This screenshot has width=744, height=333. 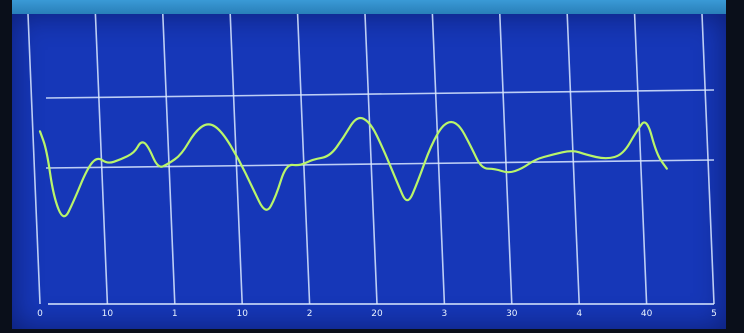 I want to click on x-tick-label: 0, so click(x=40, y=314).